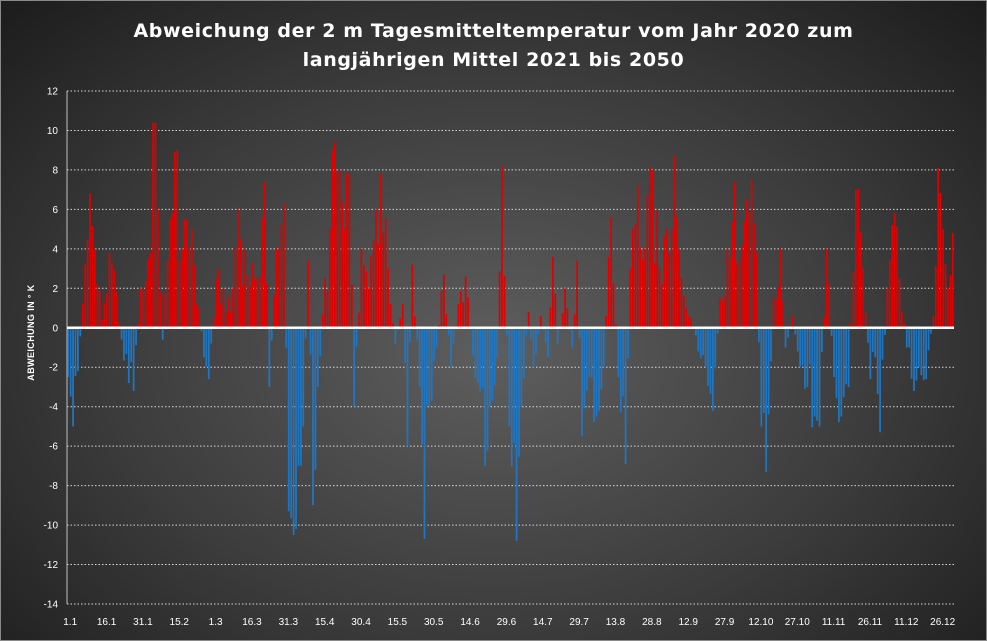 This screenshot has width=987, height=641. Describe the element at coordinates (725, 622) in the screenshot. I see `x-tick-label: 27.9` at that location.